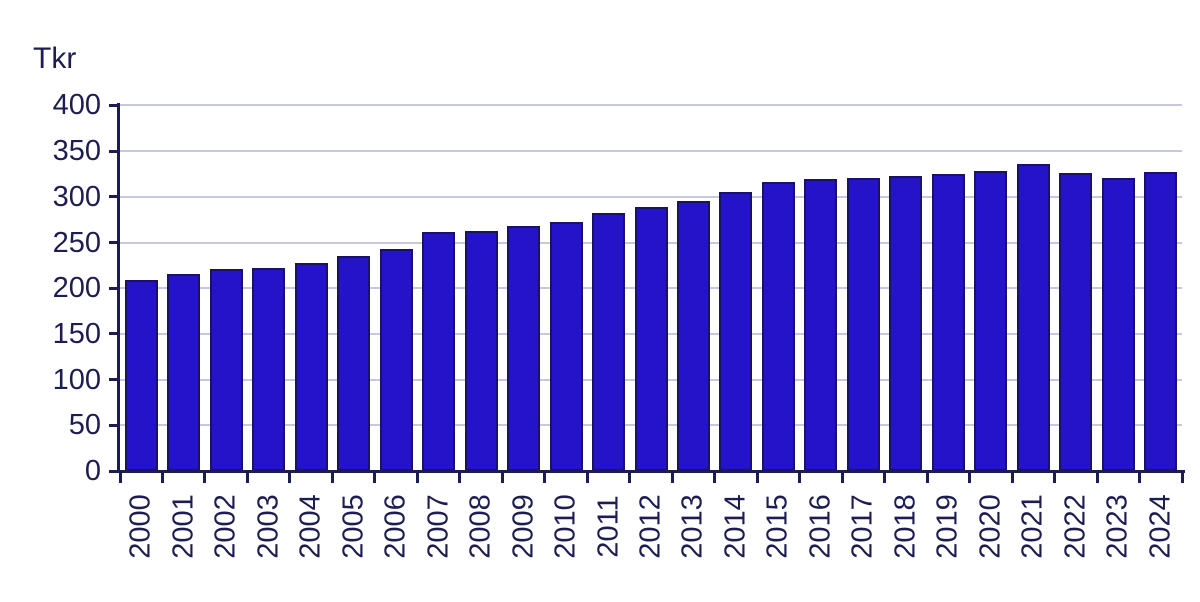  Describe the element at coordinates (354, 363) in the screenshot. I see `bar-2005` at that location.